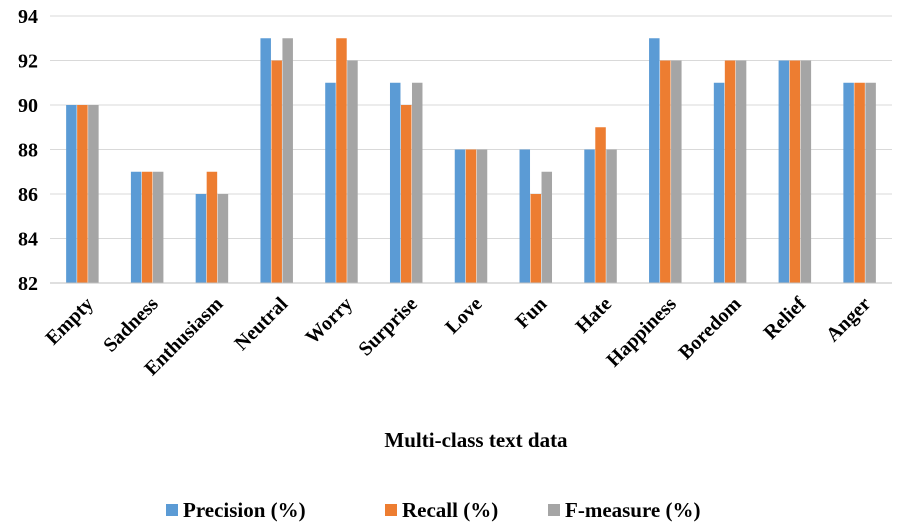 The image size is (900, 530). I want to click on y-tick-label: 90, so click(28, 106).